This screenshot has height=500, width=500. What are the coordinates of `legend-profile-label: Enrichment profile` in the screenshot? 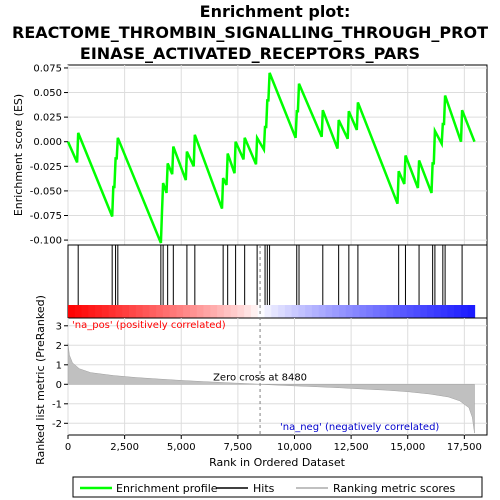 It's located at (167, 488).